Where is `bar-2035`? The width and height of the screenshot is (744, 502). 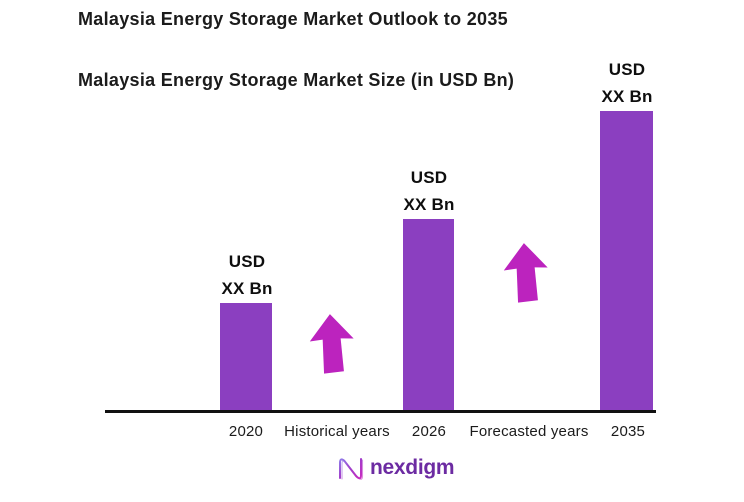
bar-2035 is located at coordinates (626, 260).